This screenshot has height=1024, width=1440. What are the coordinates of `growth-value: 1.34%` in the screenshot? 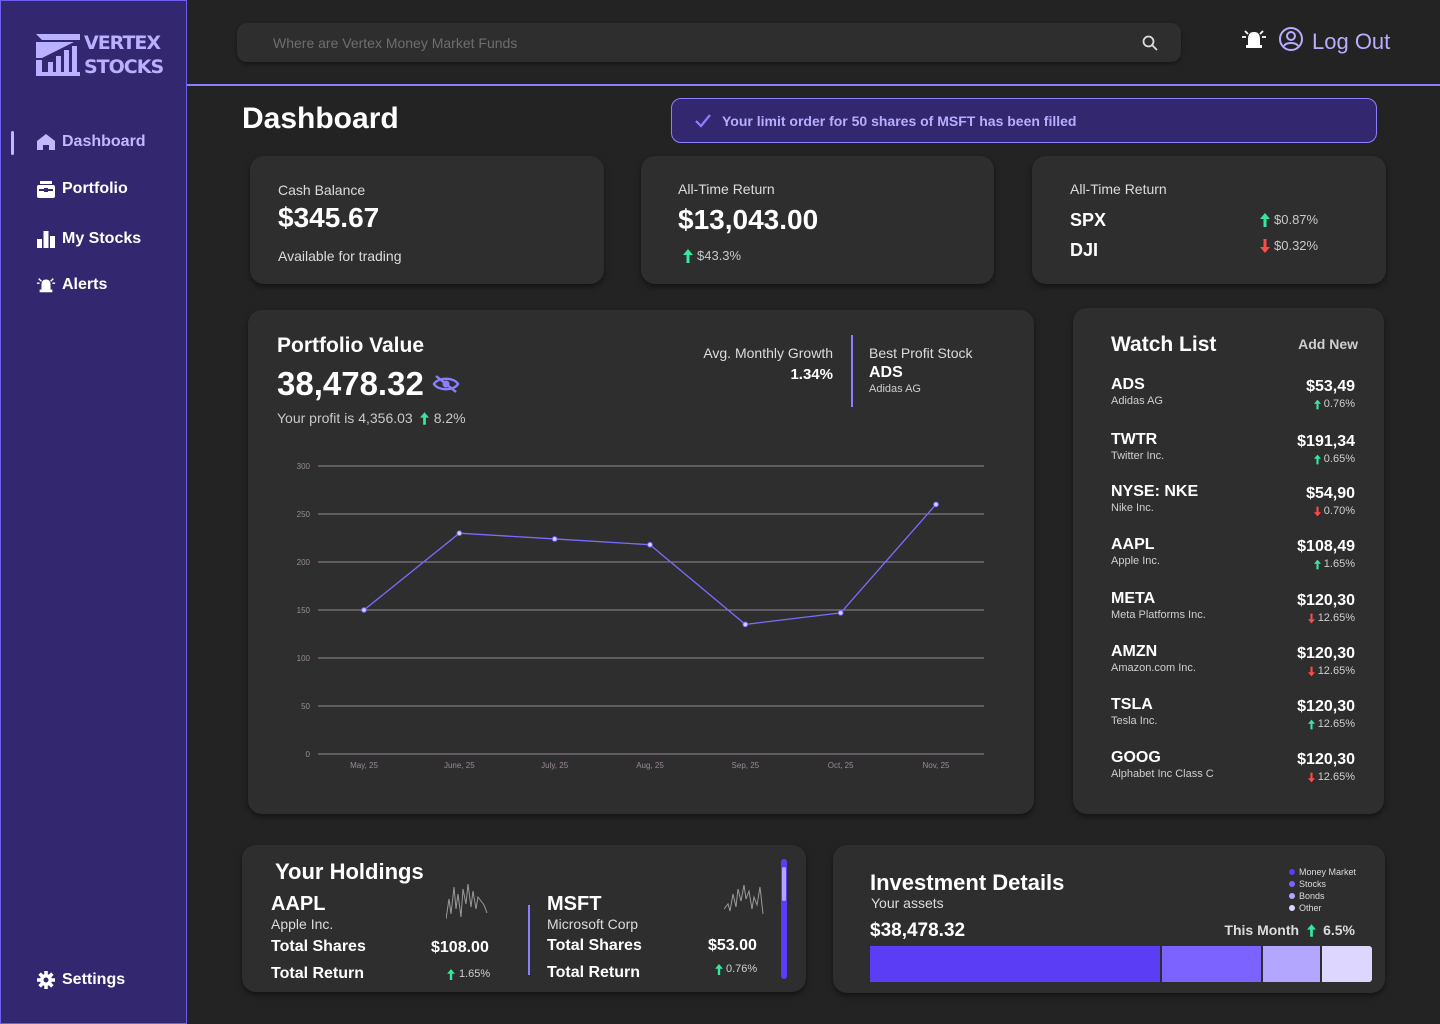 It's located at (811, 374).